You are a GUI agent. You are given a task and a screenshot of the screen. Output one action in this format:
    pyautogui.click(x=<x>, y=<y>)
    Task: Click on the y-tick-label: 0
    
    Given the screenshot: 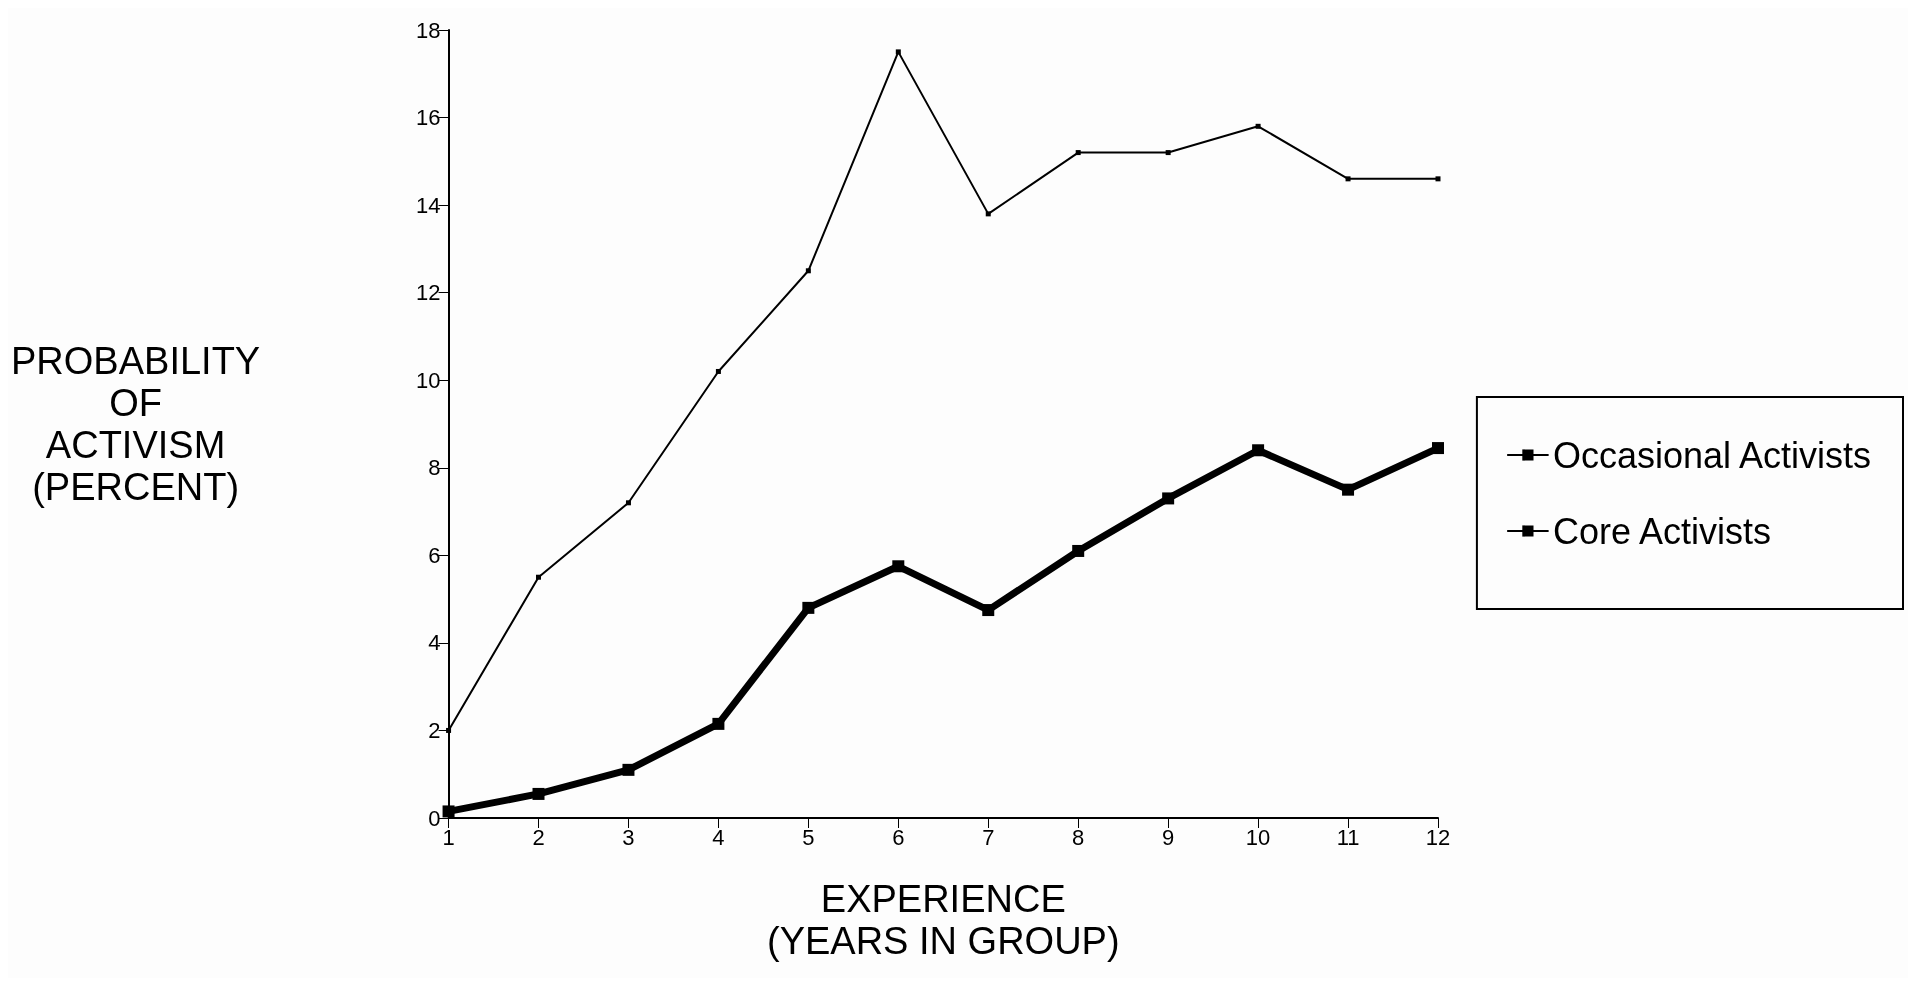 What is the action you would take?
    pyautogui.click(x=434, y=818)
    